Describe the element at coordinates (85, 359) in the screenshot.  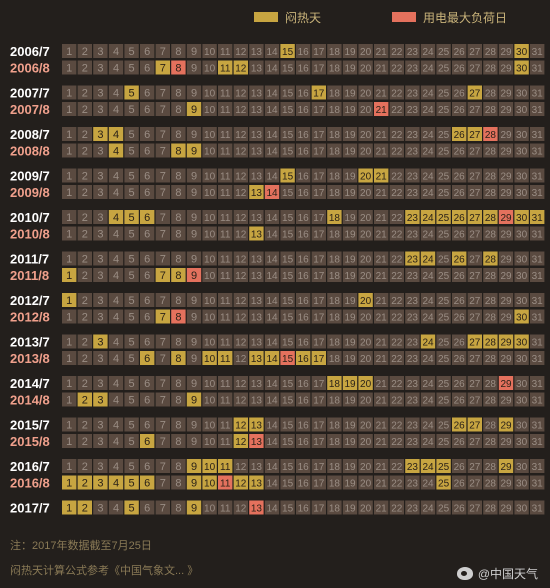
I see `day-number: 2` at that location.